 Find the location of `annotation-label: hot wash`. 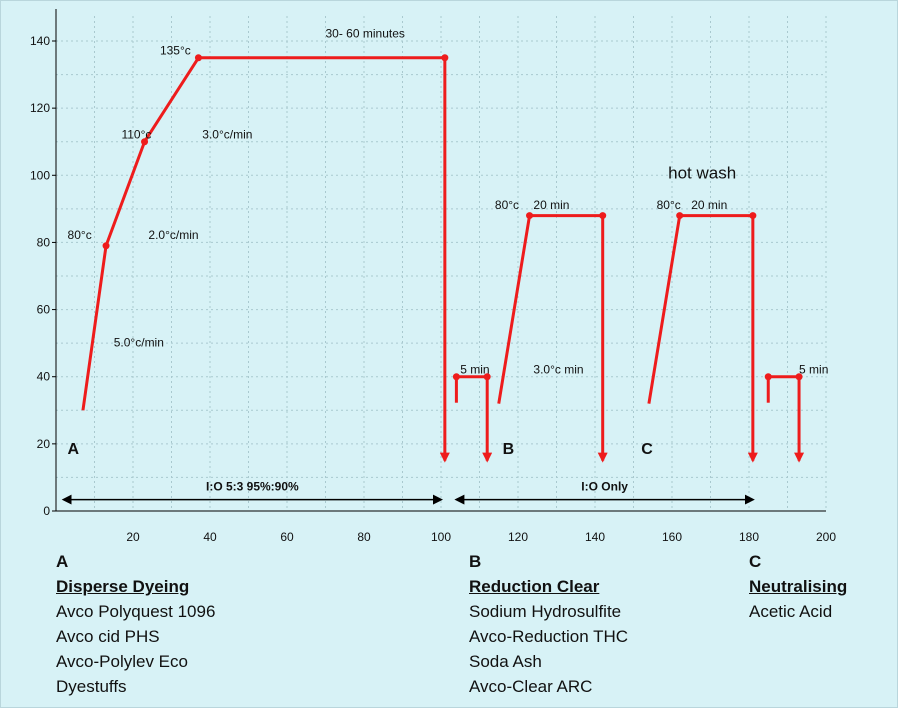

annotation-label: hot wash is located at coordinates (702, 173).